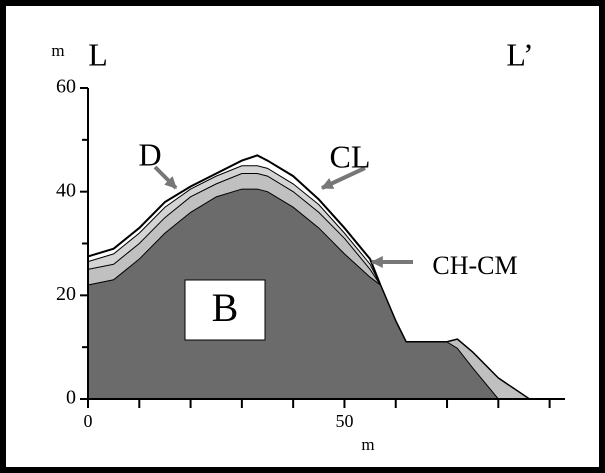  I want to click on layer-label: B, so click(225, 307).